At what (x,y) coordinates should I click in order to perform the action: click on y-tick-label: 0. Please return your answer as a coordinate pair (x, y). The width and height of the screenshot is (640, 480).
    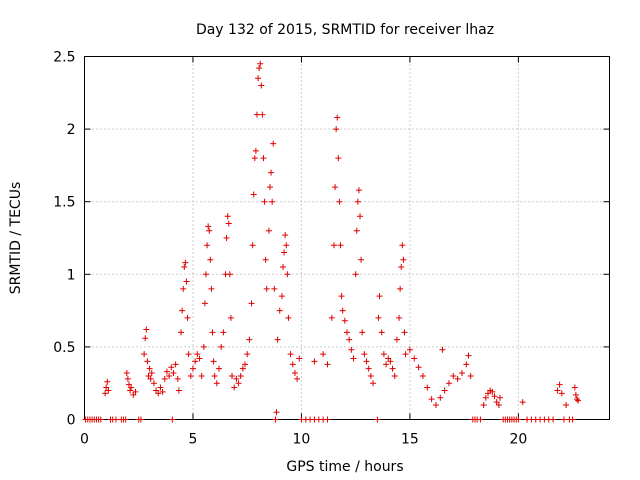
    Looking at the image, I should click on (71, 421).